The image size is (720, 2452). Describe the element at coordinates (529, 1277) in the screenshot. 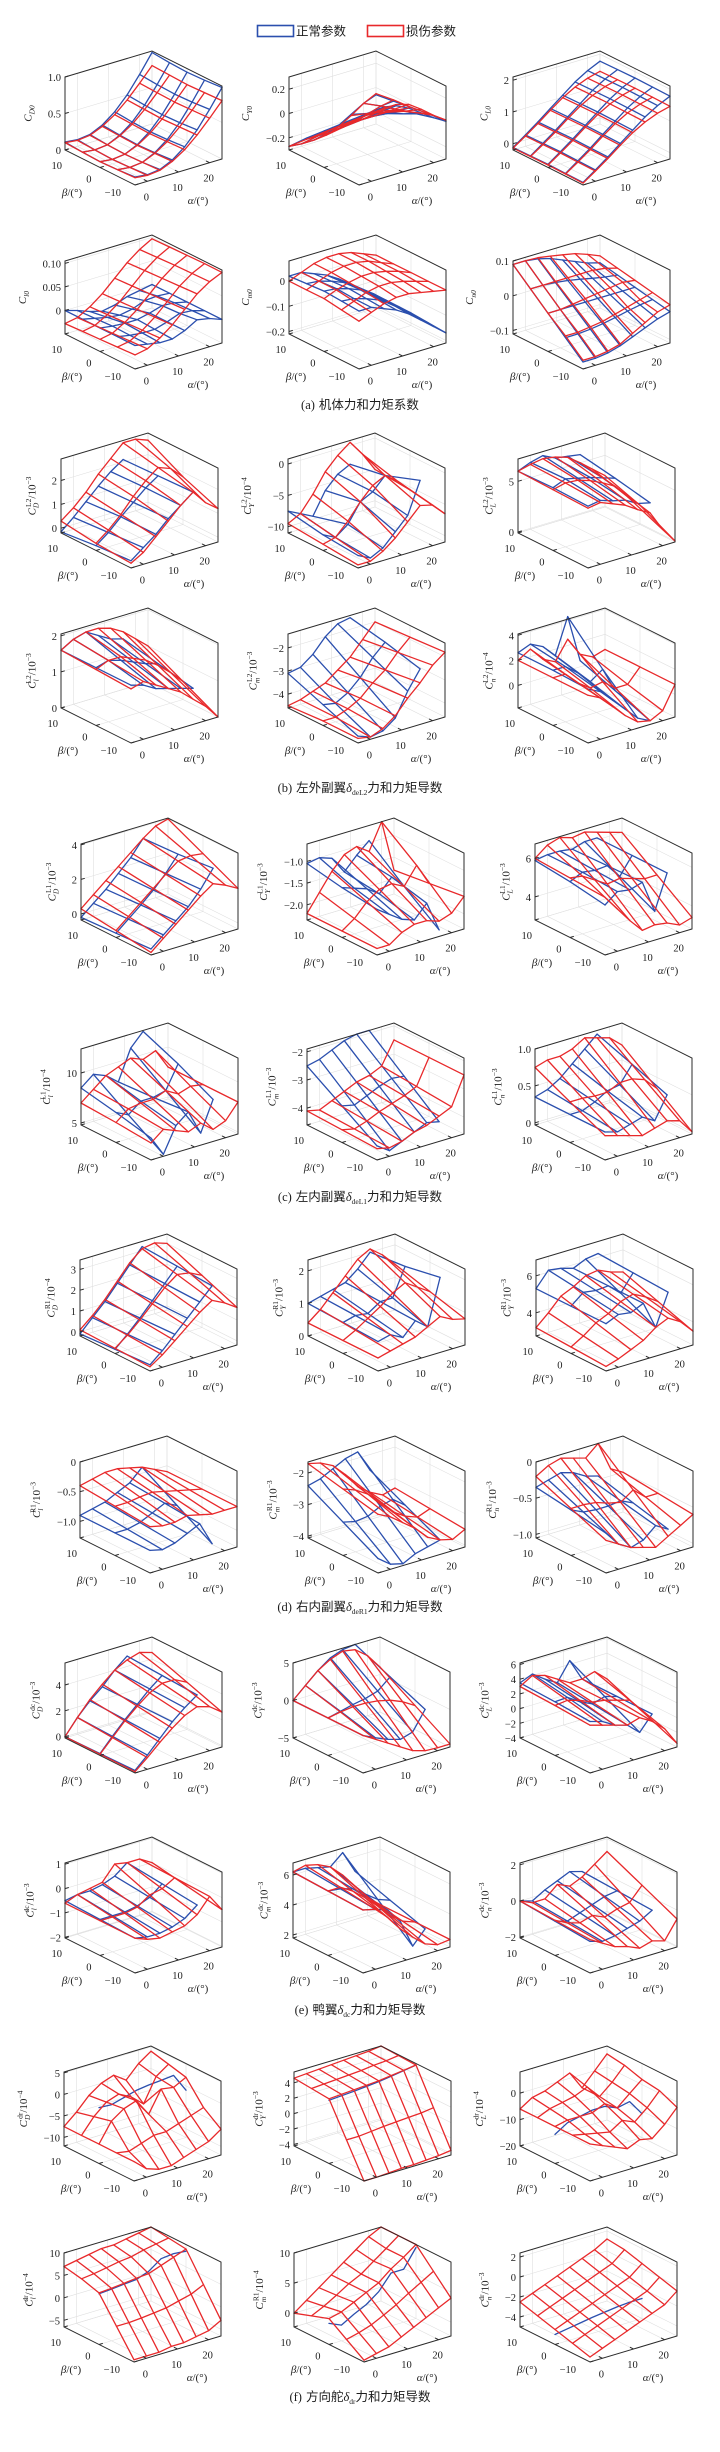

I see `z-tick-label: 6` at that location.